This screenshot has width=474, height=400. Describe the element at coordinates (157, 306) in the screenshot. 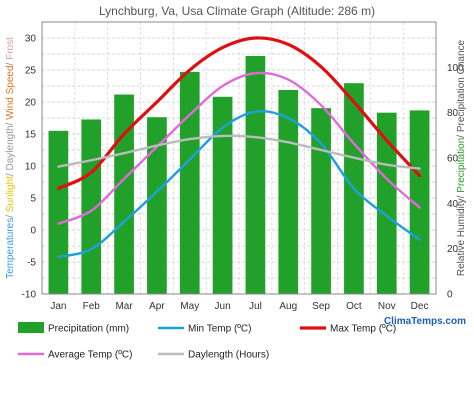

I see `x-tick-label: Apr` at that location.